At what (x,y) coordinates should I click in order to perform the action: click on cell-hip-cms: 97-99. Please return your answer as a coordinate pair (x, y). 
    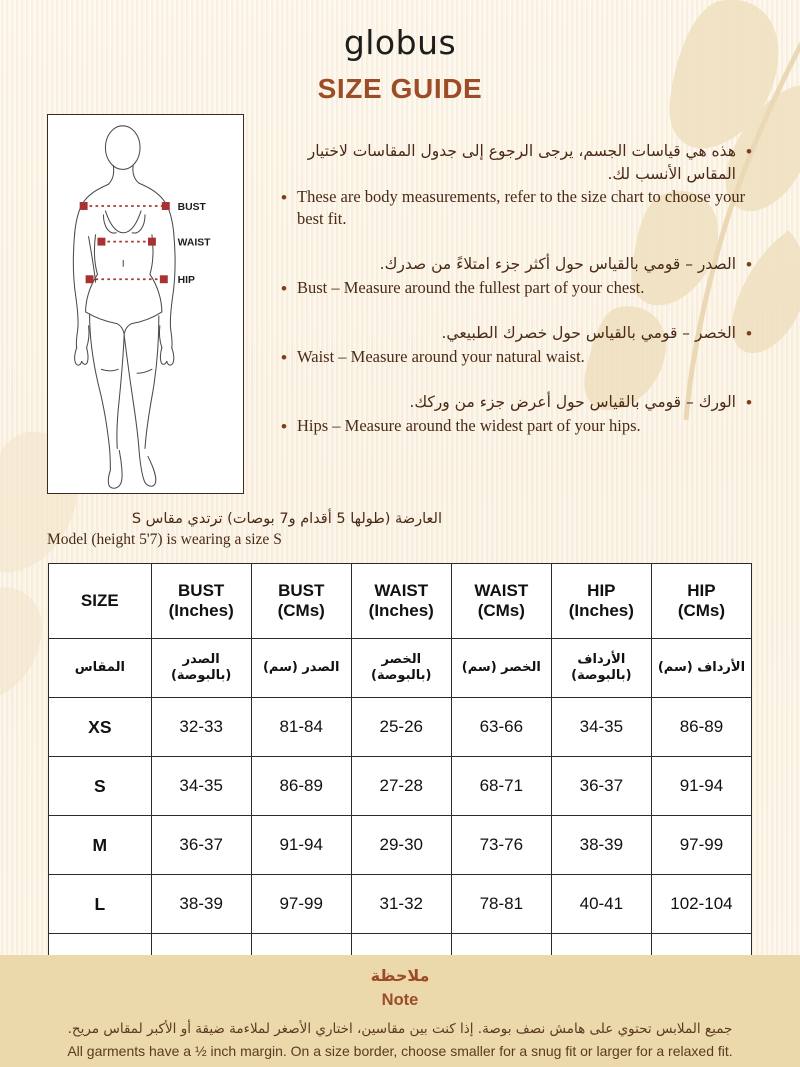
    Looking at the image, I should click on (701, 845).